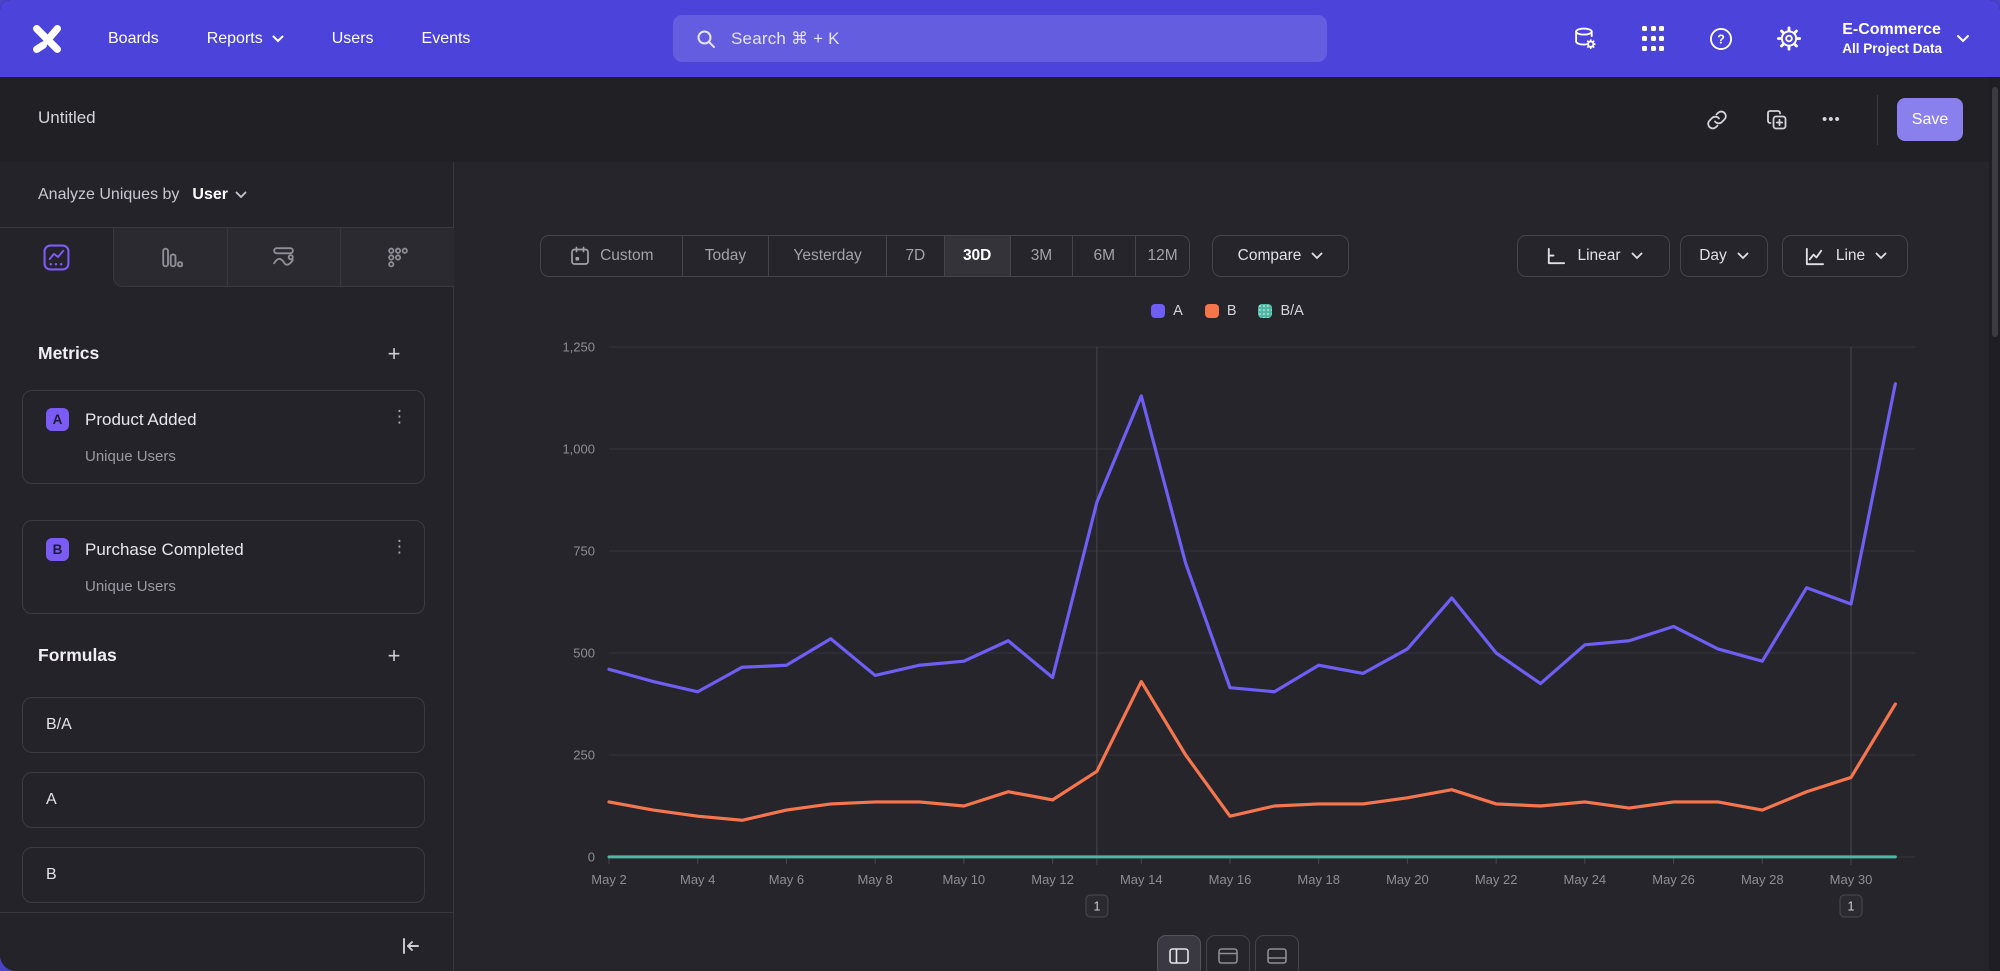 Image resolution: width=2000 pixels, height=971 pixels. Describe the element at coordinates (1891, 29) in the screenshot. I see `project-name: E-Commerce` at that location.